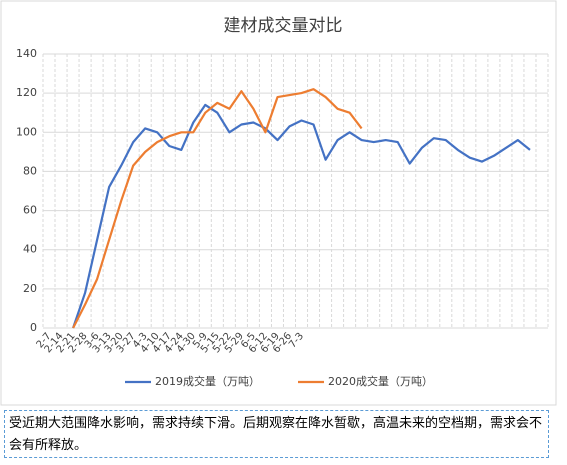 Image resolution: width=567 pixels, height=465 pixels. What do you see at coordinates (30, 288) in the screenshot?
I see `y-tick-label: 20` at bounding box center [30, 288].